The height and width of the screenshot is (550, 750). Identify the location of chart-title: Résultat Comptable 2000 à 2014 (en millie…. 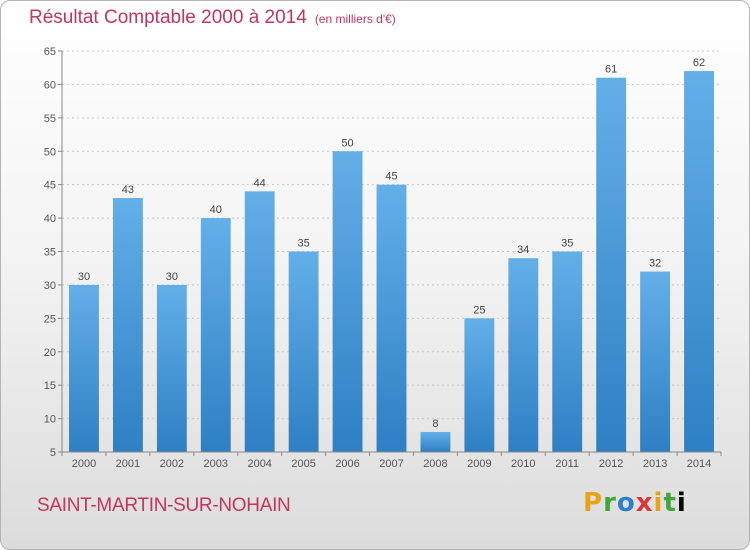
(212, 18).